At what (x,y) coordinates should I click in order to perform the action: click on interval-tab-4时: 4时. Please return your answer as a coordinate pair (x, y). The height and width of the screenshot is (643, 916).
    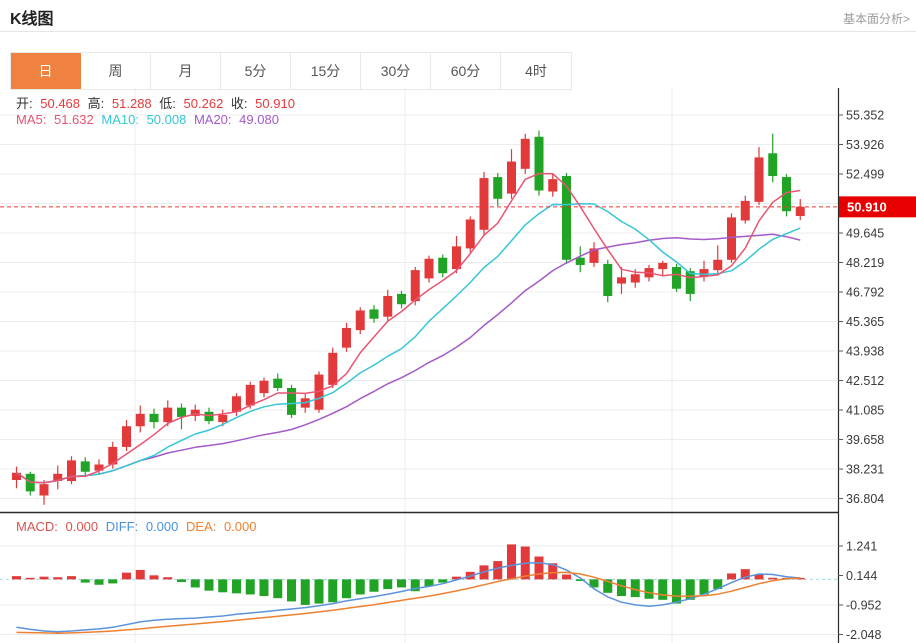
    Looking at the image, I should click on (536, 71).